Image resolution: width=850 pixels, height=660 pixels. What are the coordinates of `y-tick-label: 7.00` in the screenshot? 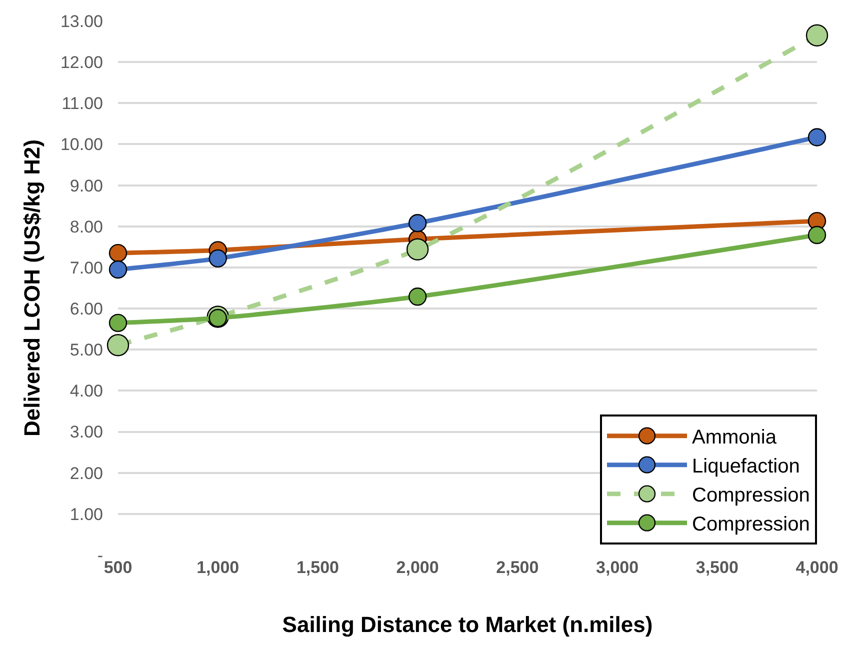 It's located at (86, 268).